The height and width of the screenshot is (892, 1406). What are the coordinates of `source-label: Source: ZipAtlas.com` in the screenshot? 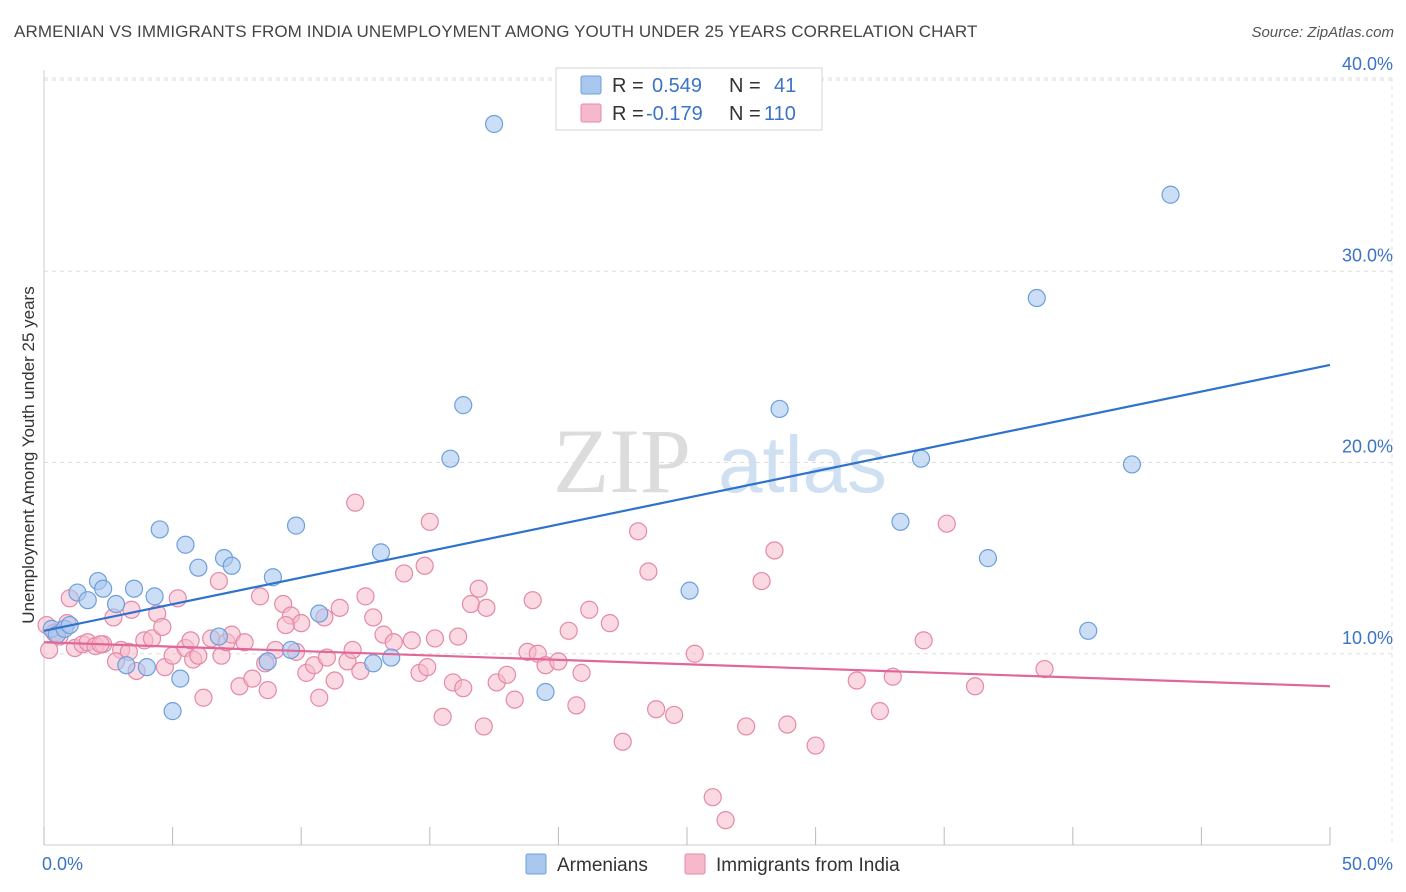 It's located at (1322, 32).